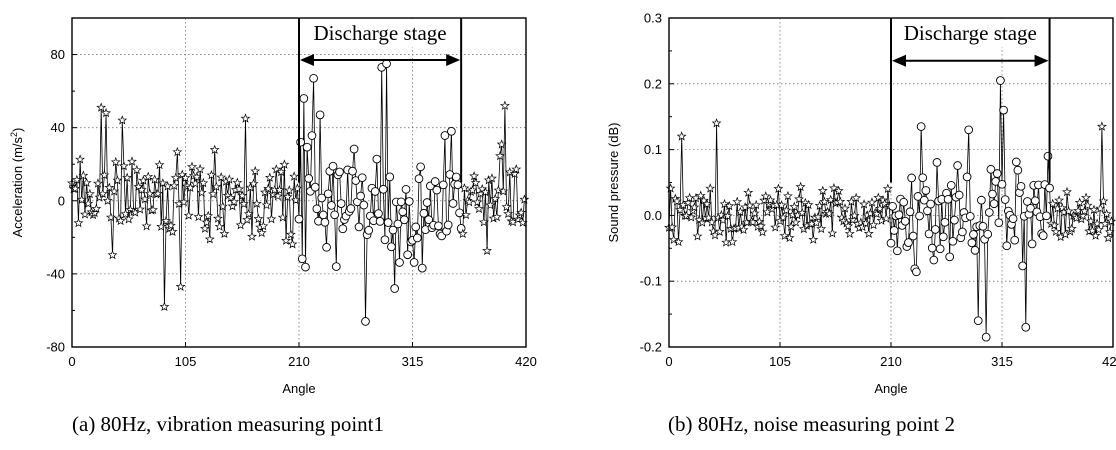 The width and height of the screenshot is (1116, 450). I want to click on y-tick-label: -0.2, so click(651, 347).